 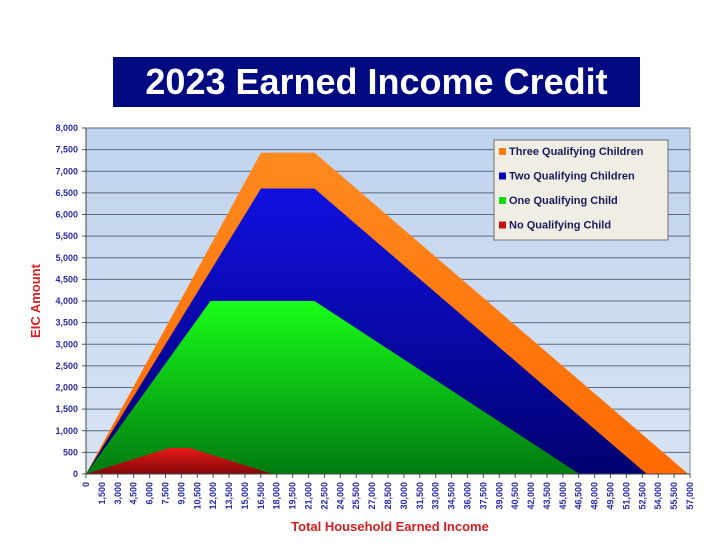 What do you see at coordinates (572, 177) in the screenshot?
I see `legend-label: Two Qualifying Children` at bounding box center [572, 177].